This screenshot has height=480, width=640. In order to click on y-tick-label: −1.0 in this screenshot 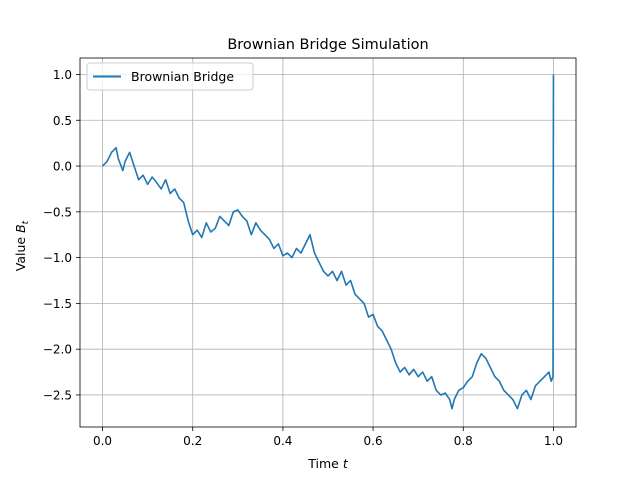, I will do `click(57, 258)`.